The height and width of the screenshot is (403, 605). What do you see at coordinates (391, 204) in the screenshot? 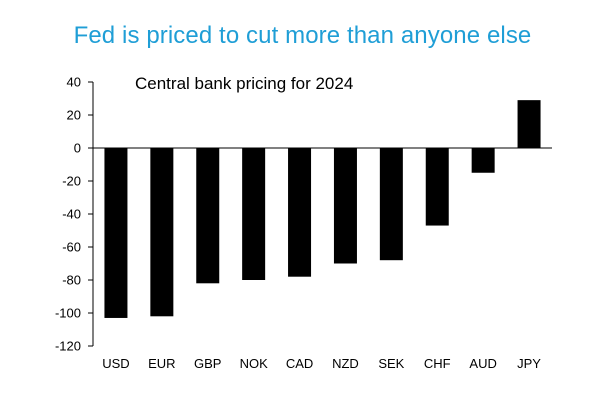
I see `bar-sek` at bounding box center [391, 204].